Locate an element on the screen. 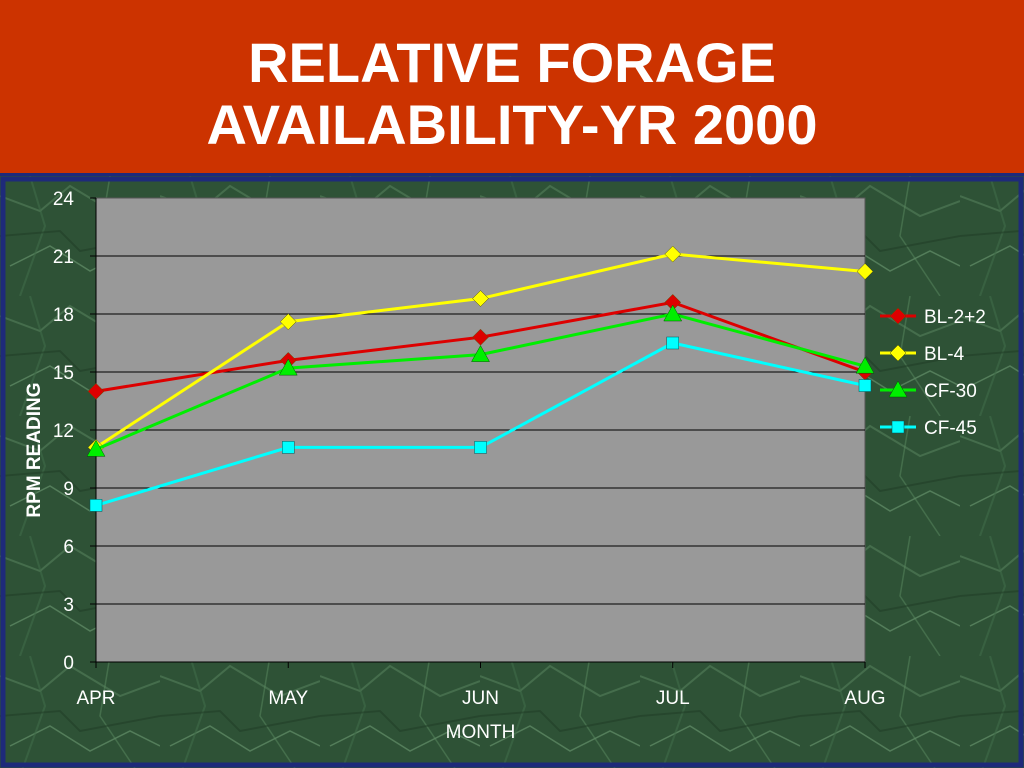  y-axis-title: RPM READING is located at coordinates (34, 449).